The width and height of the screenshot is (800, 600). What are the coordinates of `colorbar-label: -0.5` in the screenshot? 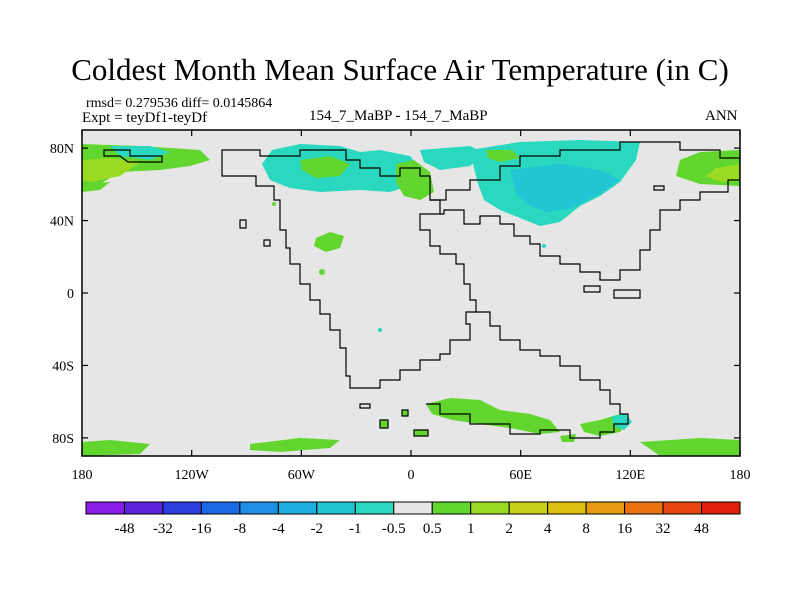 It's located at (394, 529).